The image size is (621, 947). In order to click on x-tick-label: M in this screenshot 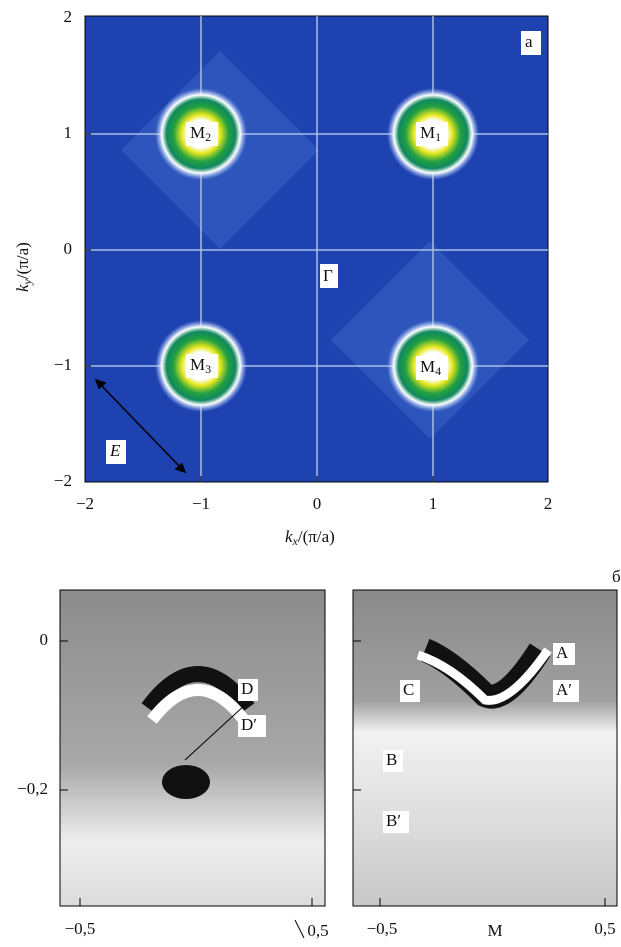, I will do `click(494, 930)`.